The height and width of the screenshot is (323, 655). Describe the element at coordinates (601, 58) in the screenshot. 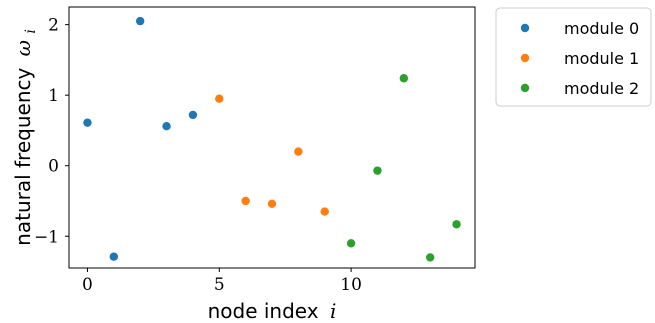

I see `legend-label: module 1` at that location.